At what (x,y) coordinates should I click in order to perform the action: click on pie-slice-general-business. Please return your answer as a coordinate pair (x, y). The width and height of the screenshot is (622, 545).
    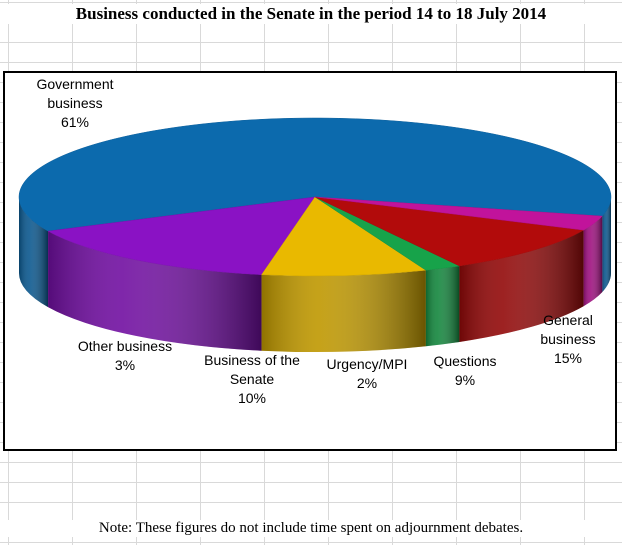
    Looking at the image, I should click on (181, 235).